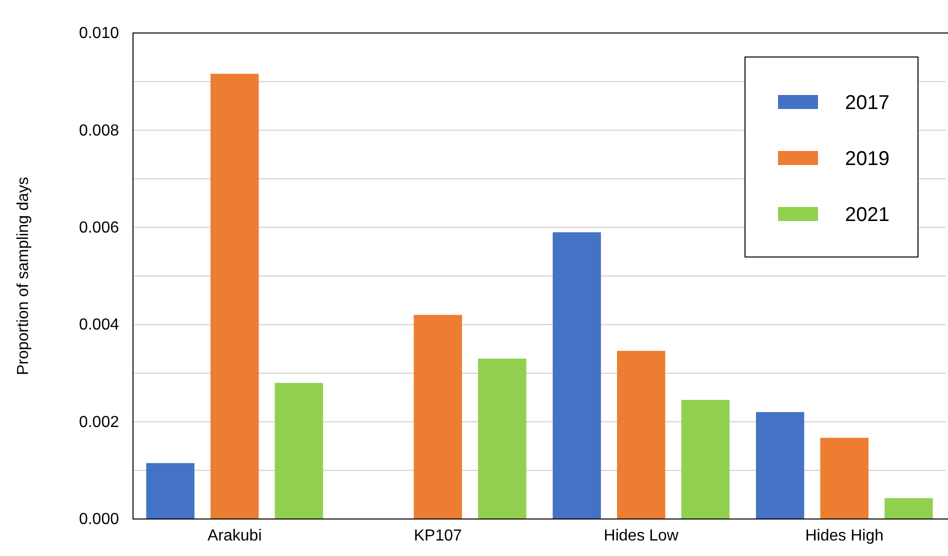  I want to click on y-tick-label: 0.006, so click(99, 228).